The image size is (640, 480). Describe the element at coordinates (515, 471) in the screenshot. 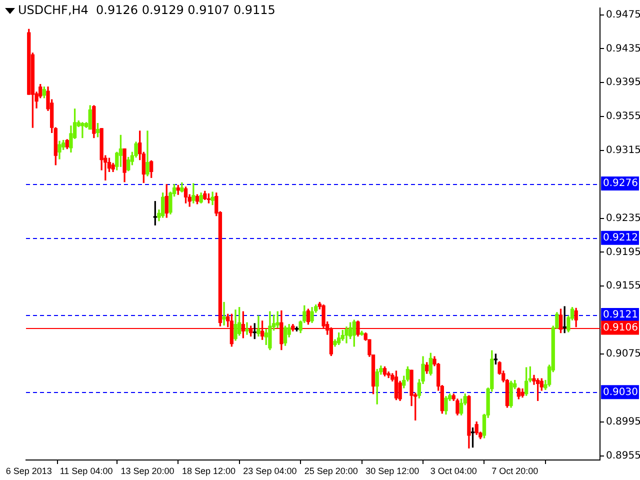

I see `x-tick-label: 7 Oct 20:00` at that location.